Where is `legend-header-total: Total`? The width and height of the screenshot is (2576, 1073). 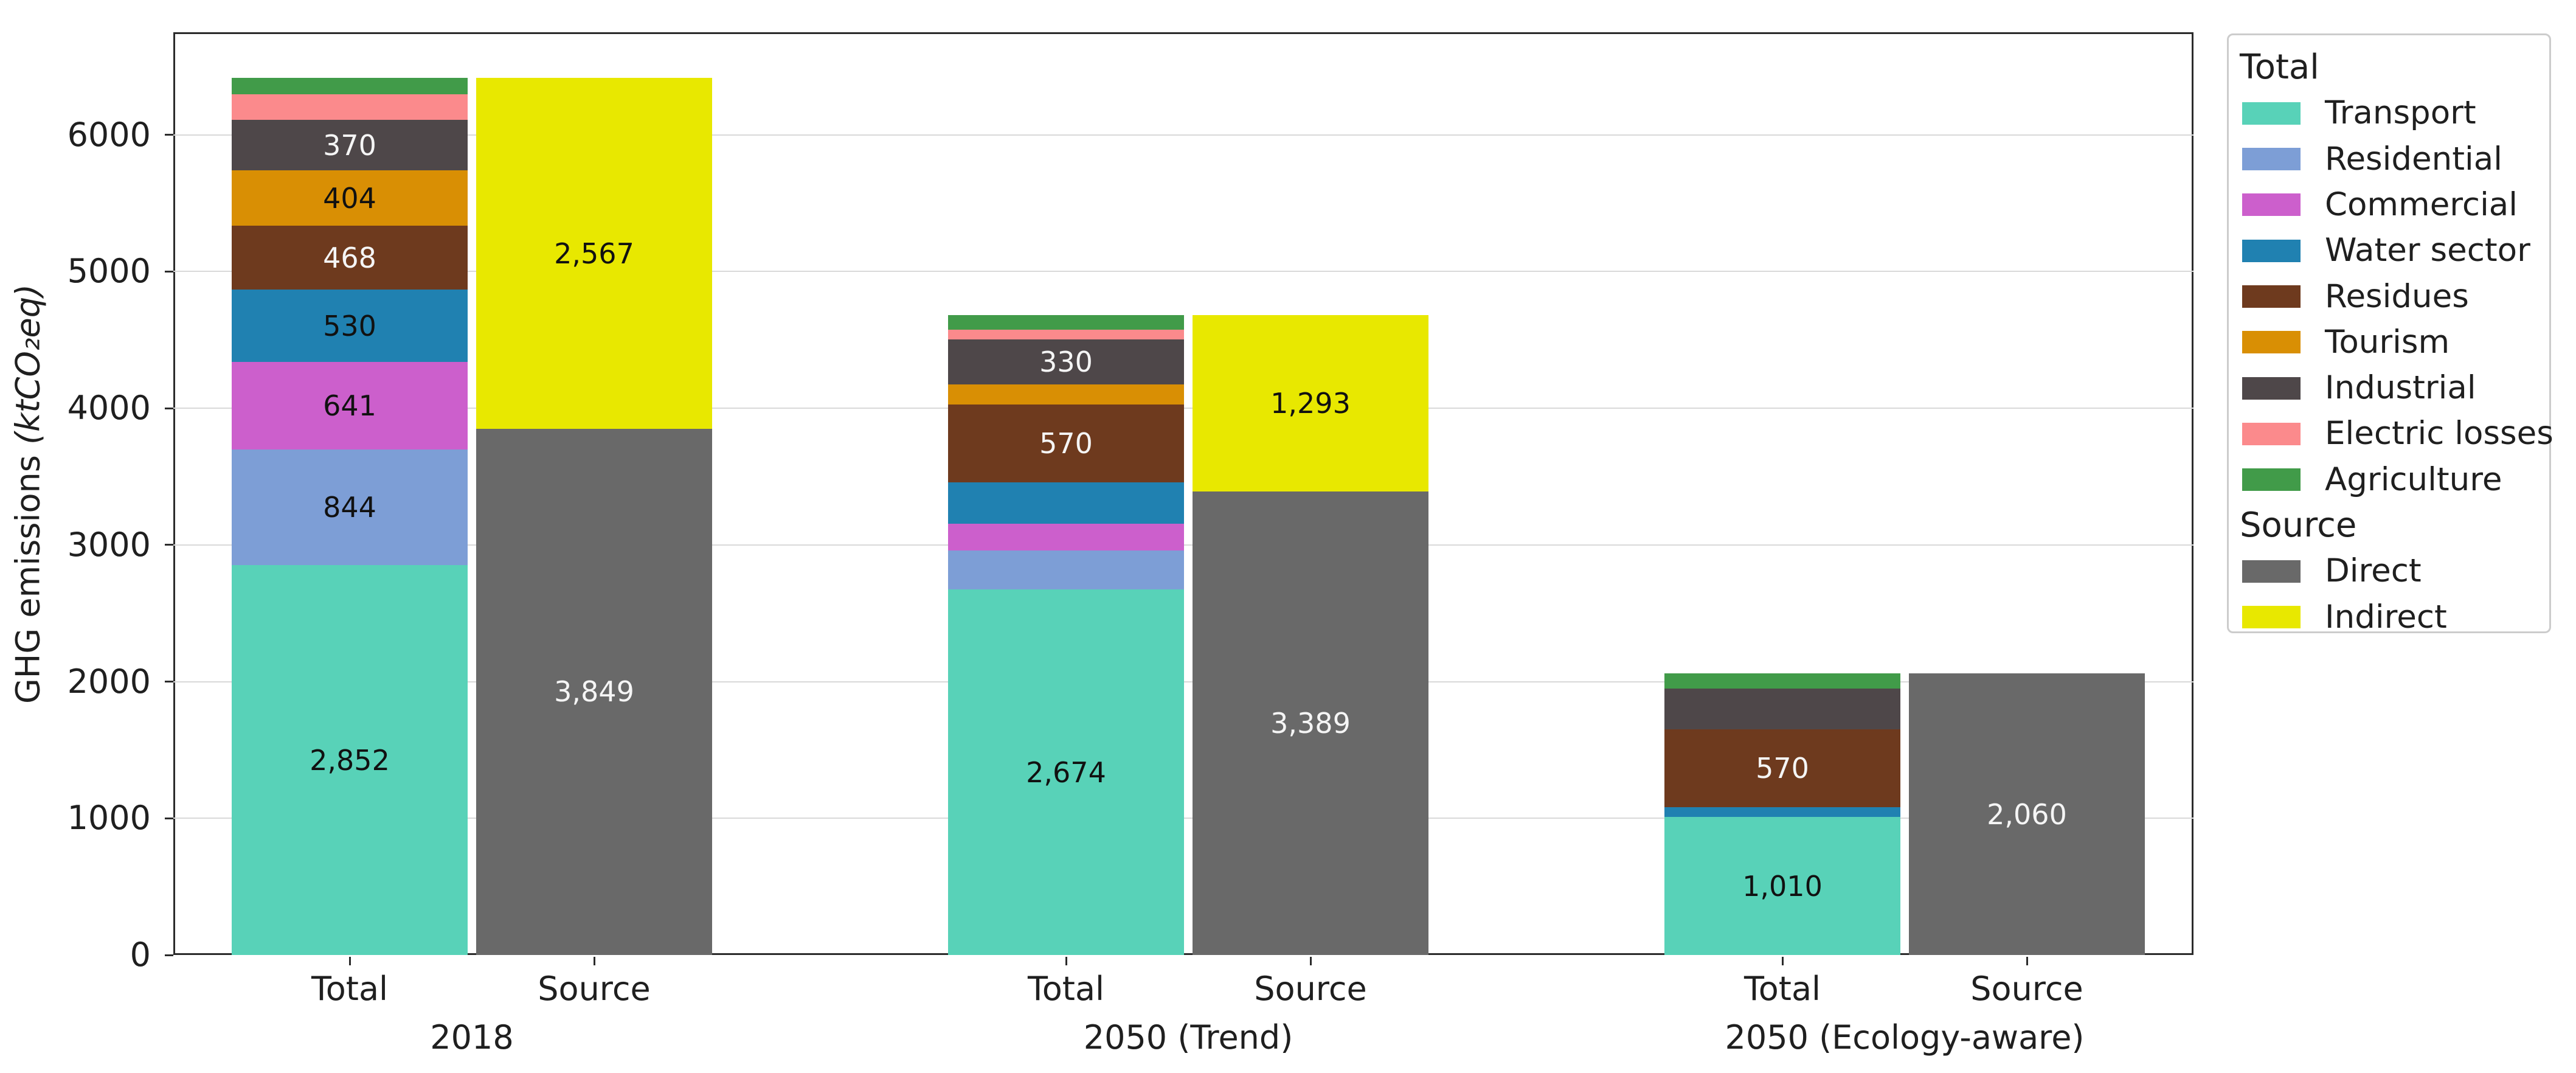 legend-header-total: Total is located at coordinates (2279, 67).